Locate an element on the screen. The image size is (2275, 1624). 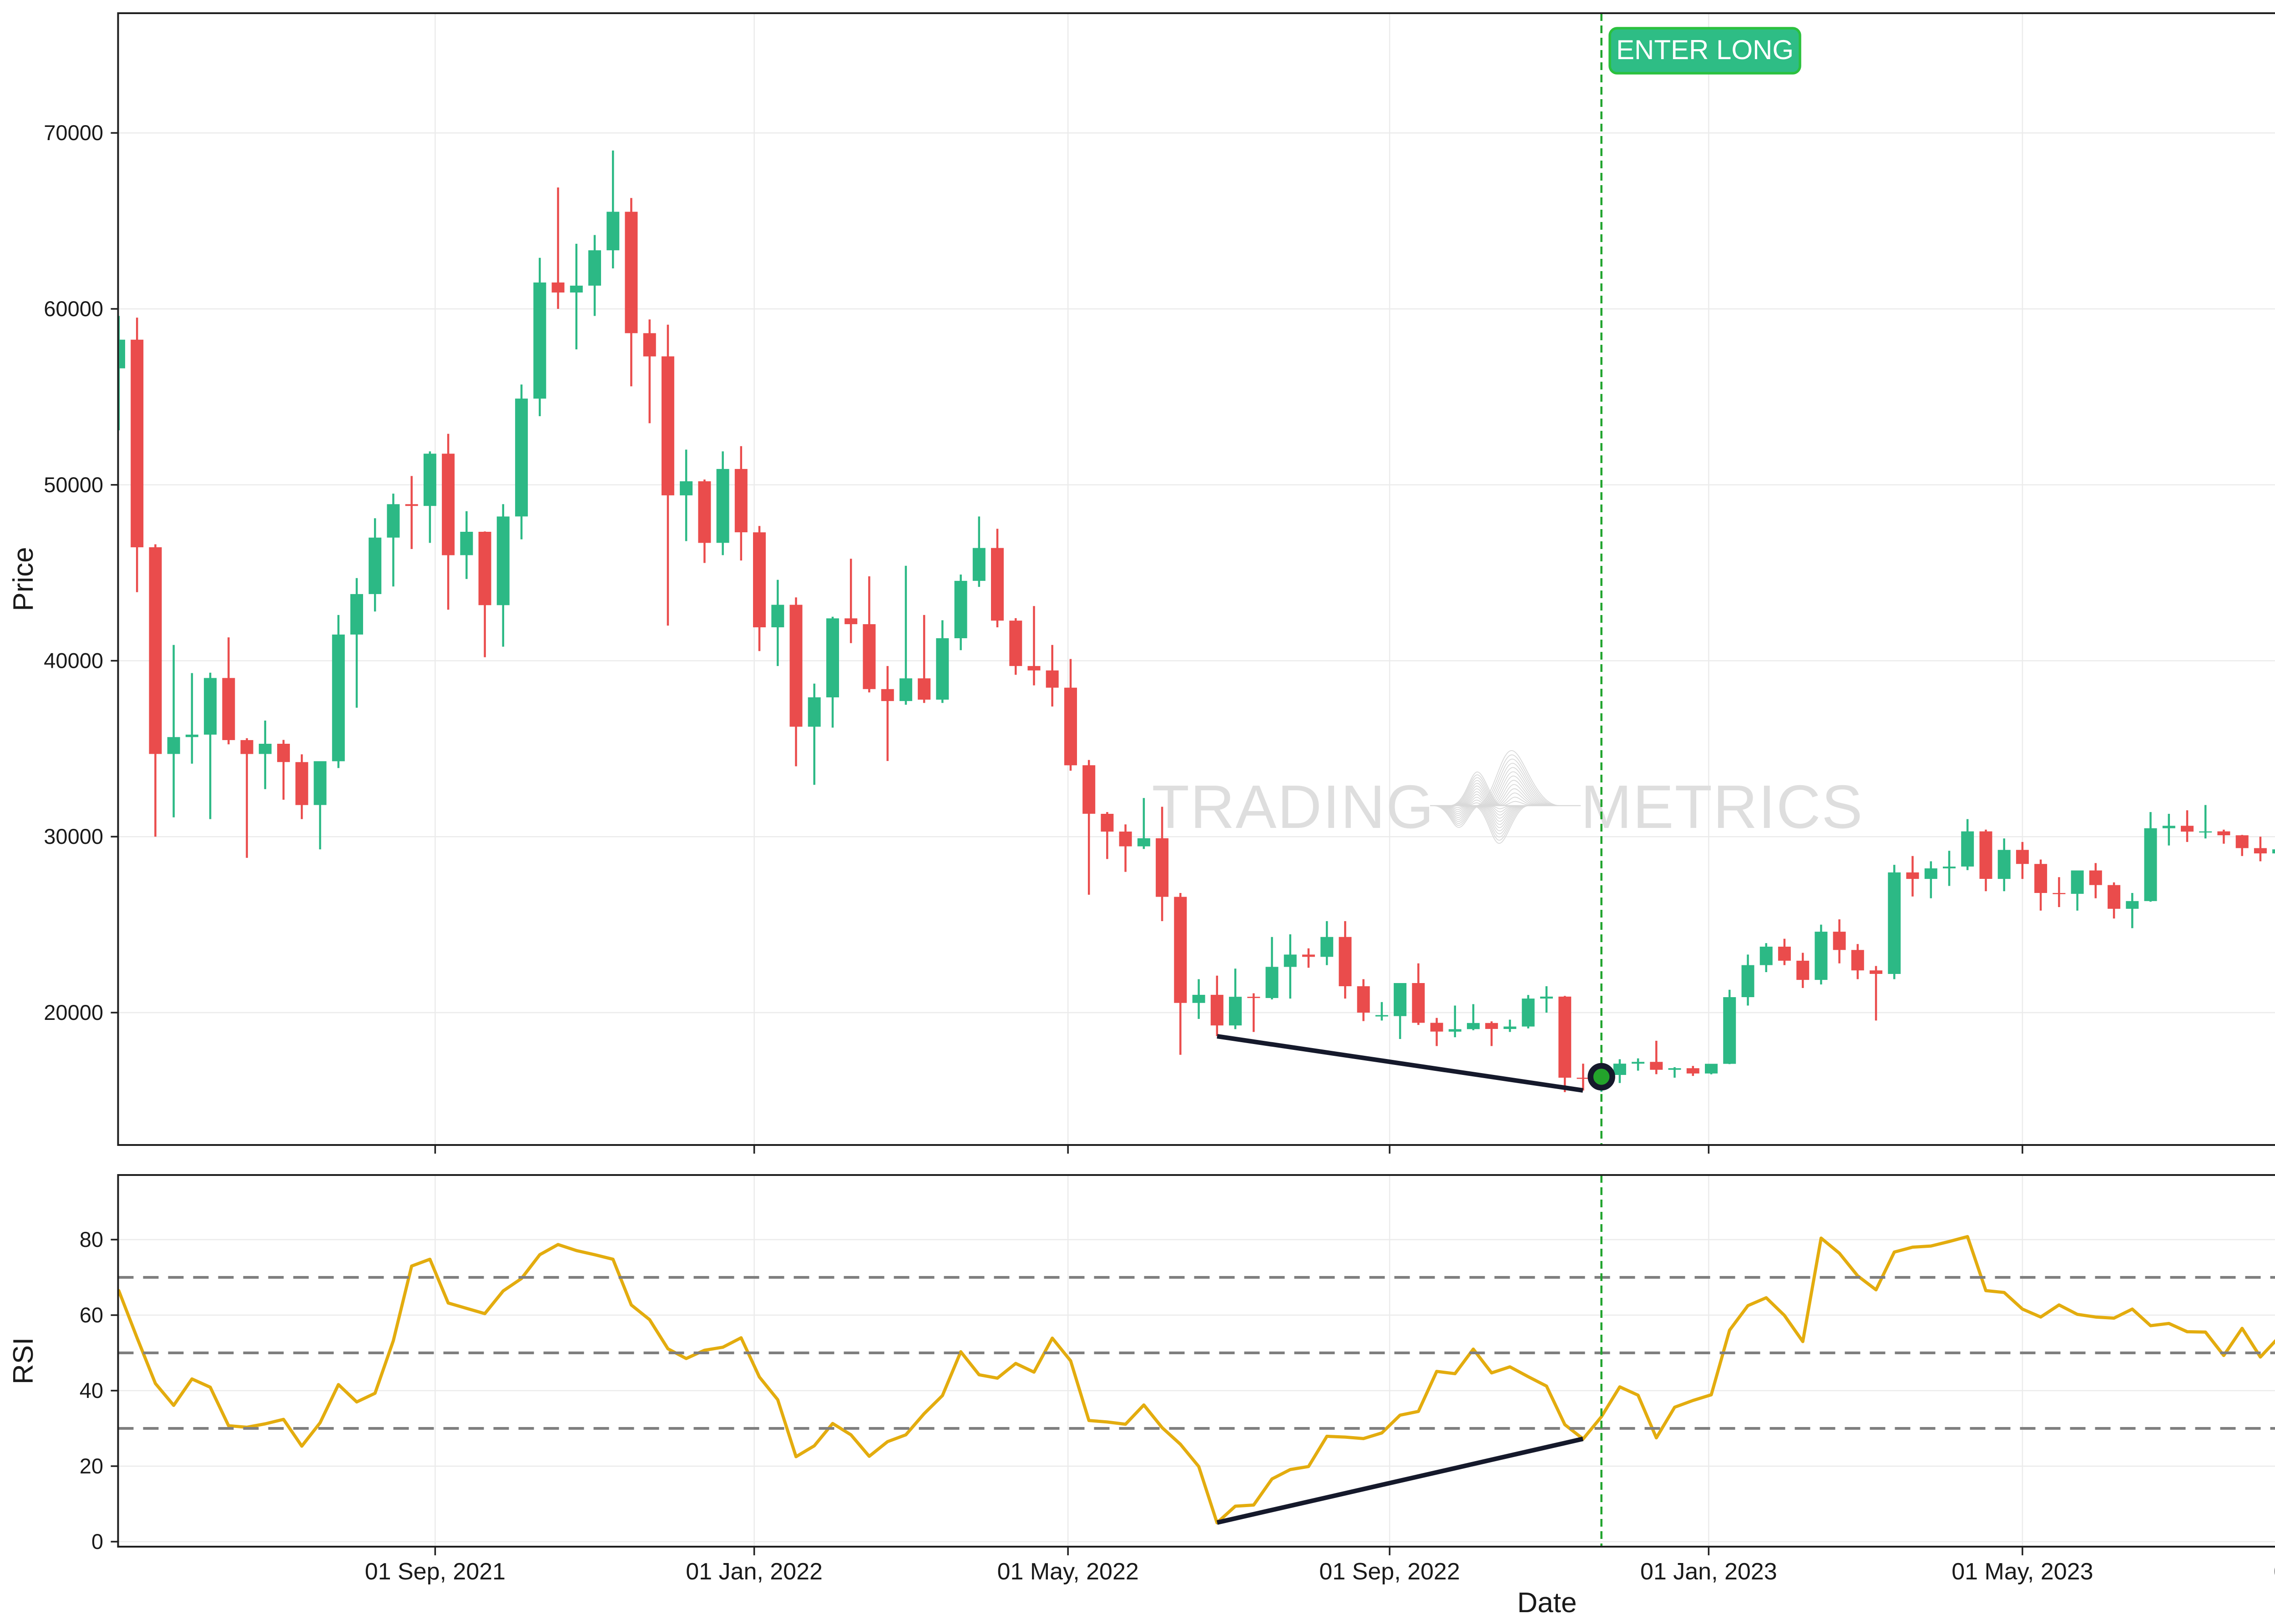
svg-text: Date is located at coordinates (1547, 1603).